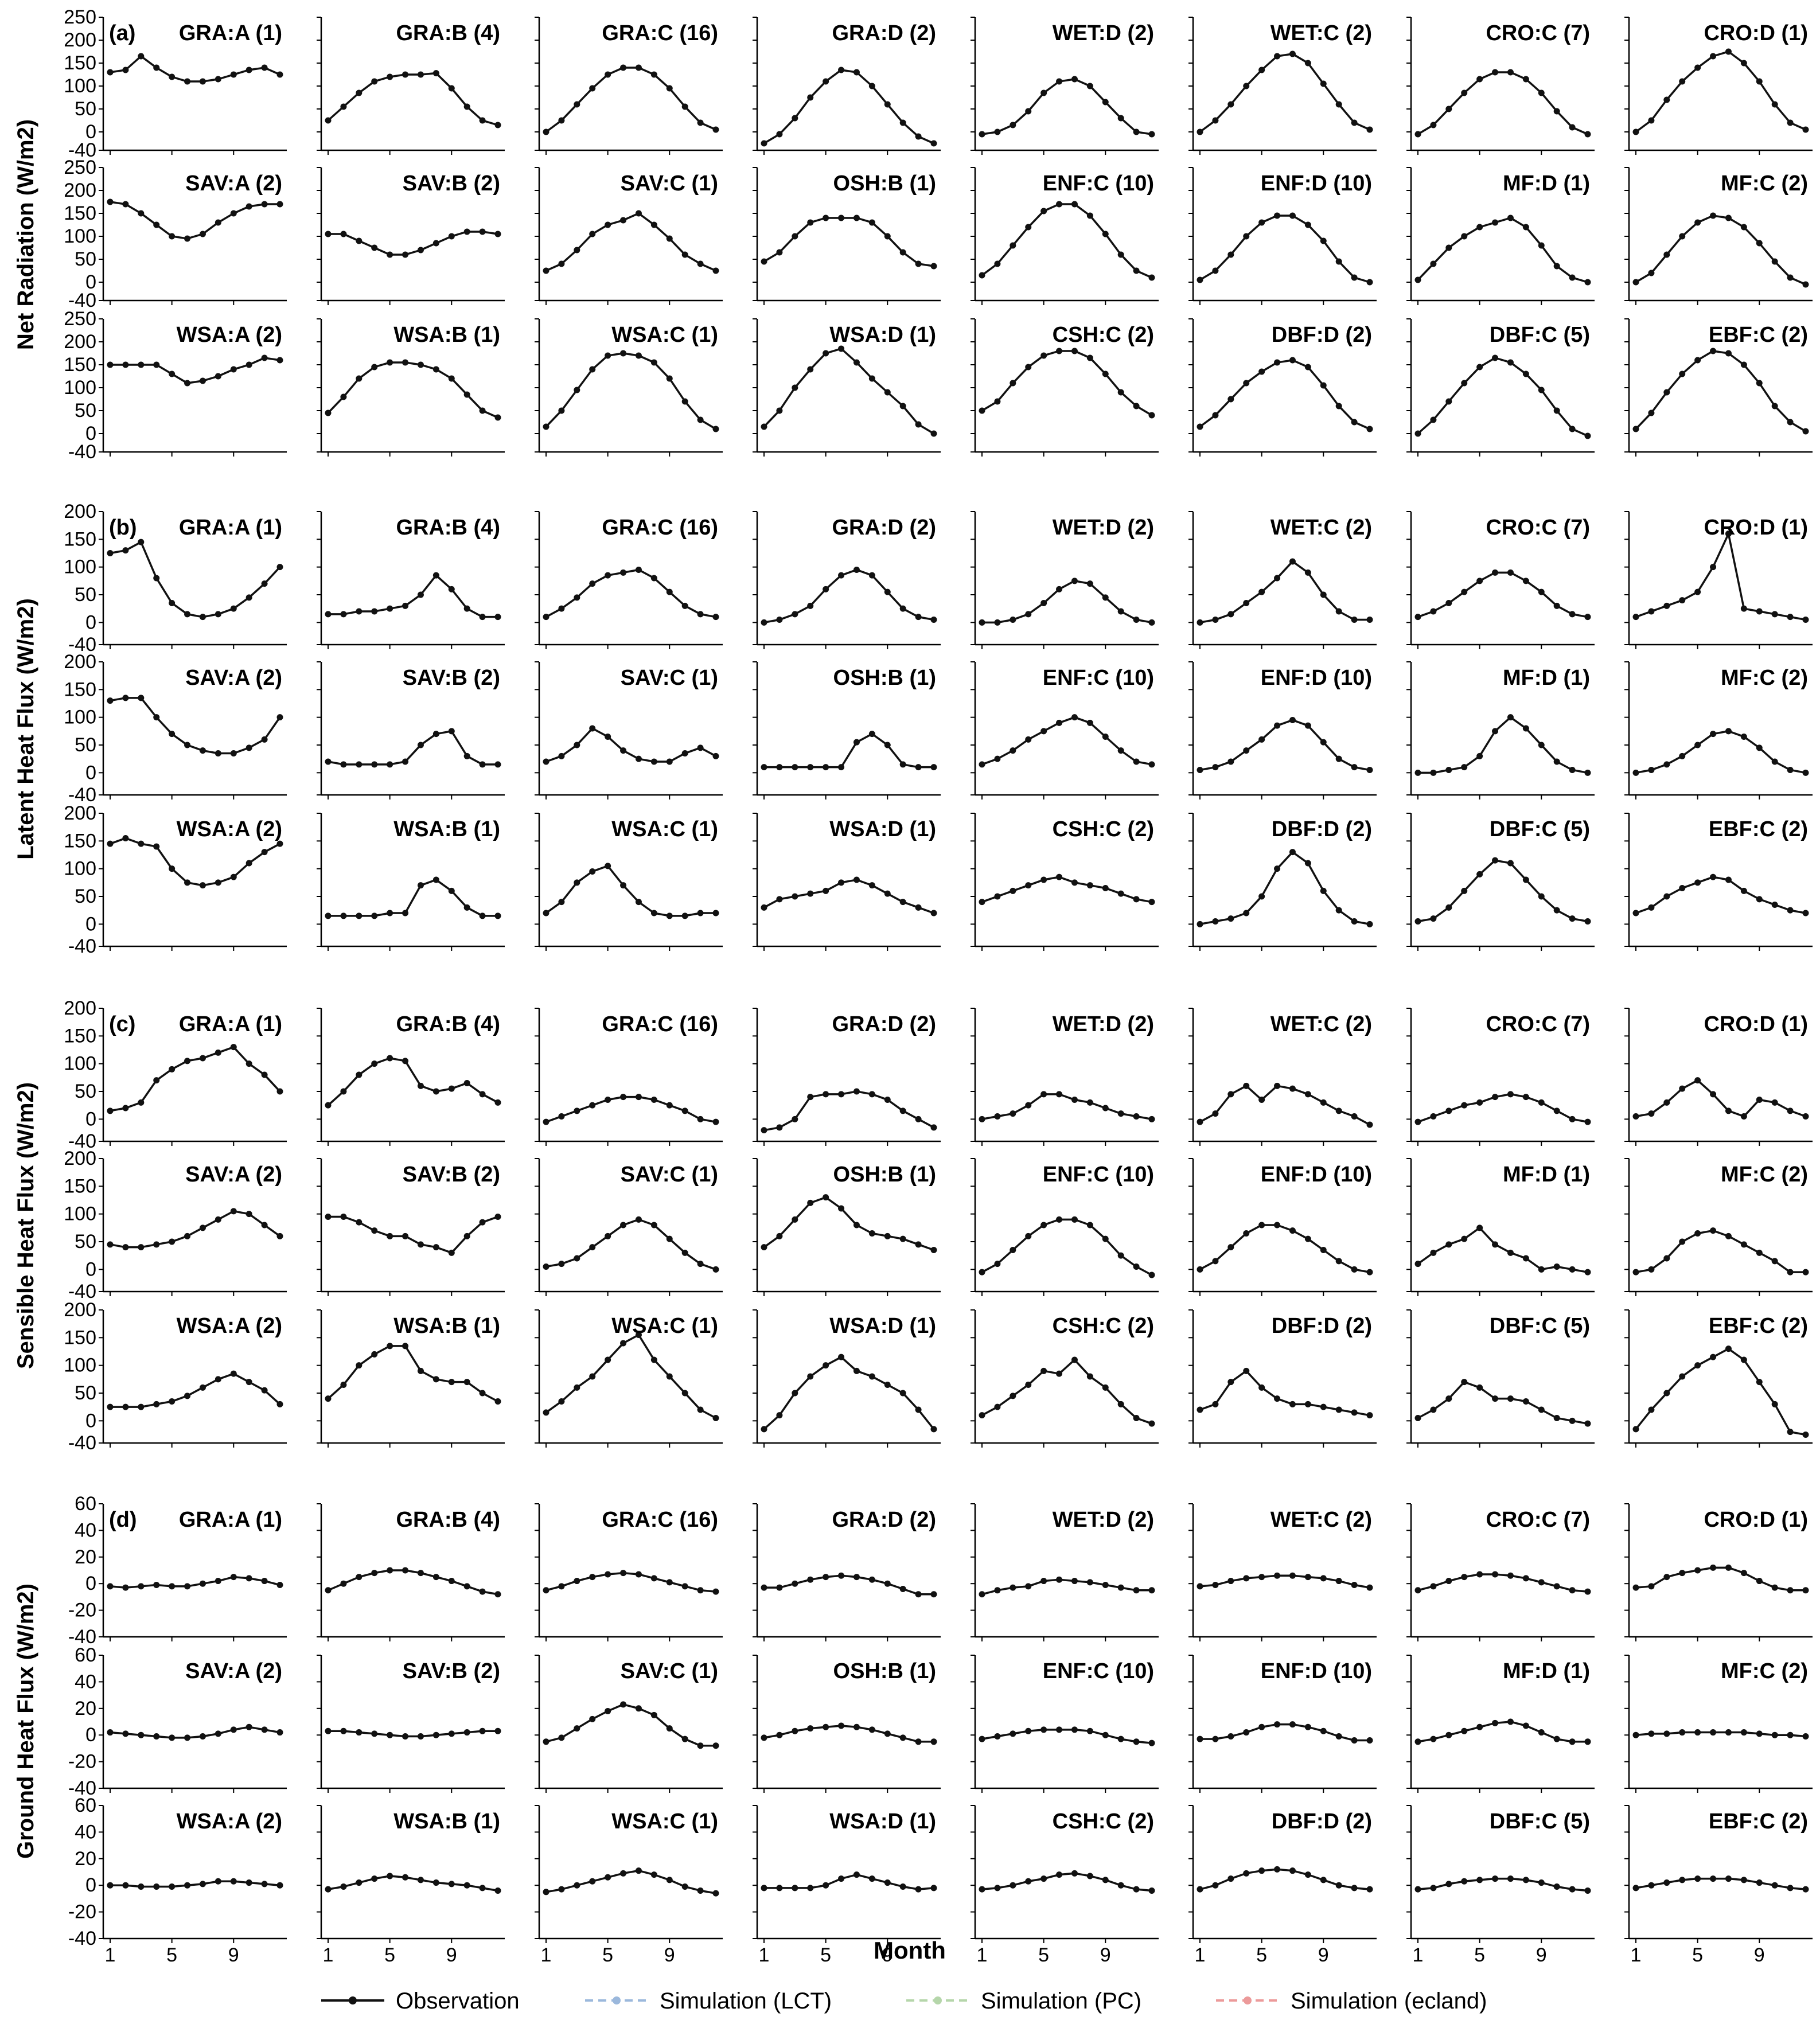  What do you see at coordinates (1719, 1227) in the screenshot?
I see `chart-panel: MF:C (2)` at bounding box center [1719, 1227].